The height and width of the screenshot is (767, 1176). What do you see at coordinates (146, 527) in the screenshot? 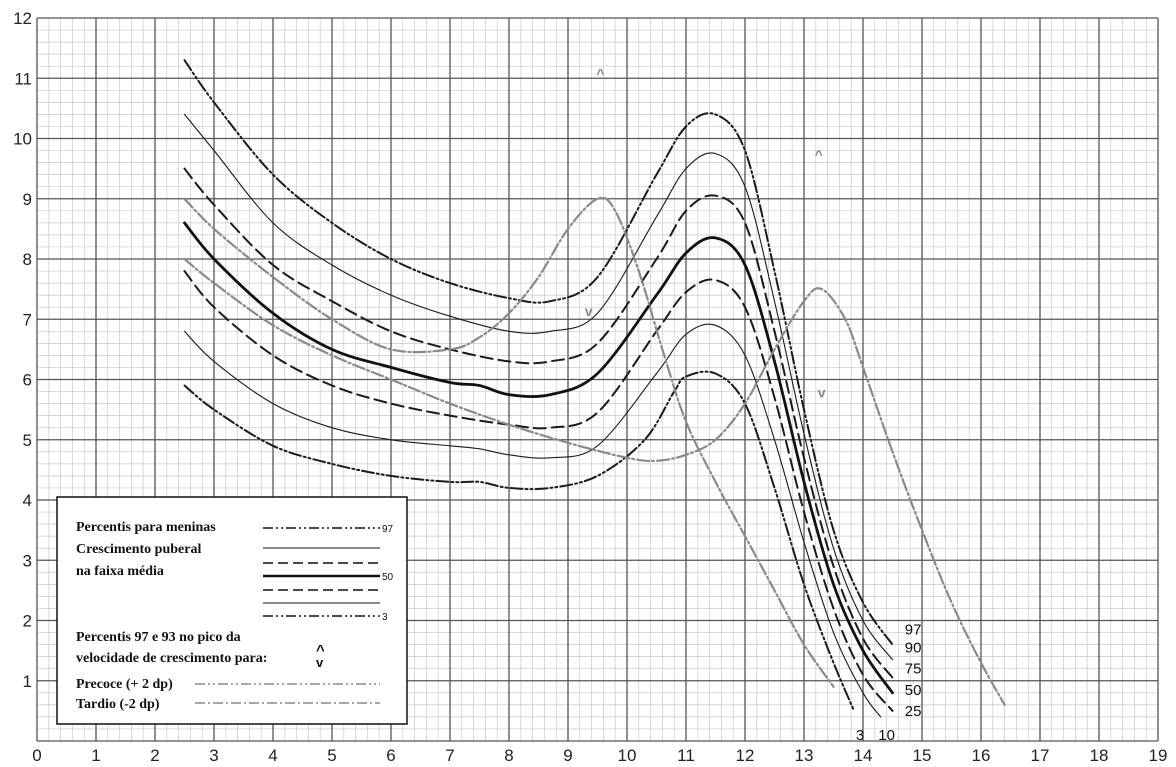
I see `legend-title: Percentis para meninas` at bounding box center [146, 527].